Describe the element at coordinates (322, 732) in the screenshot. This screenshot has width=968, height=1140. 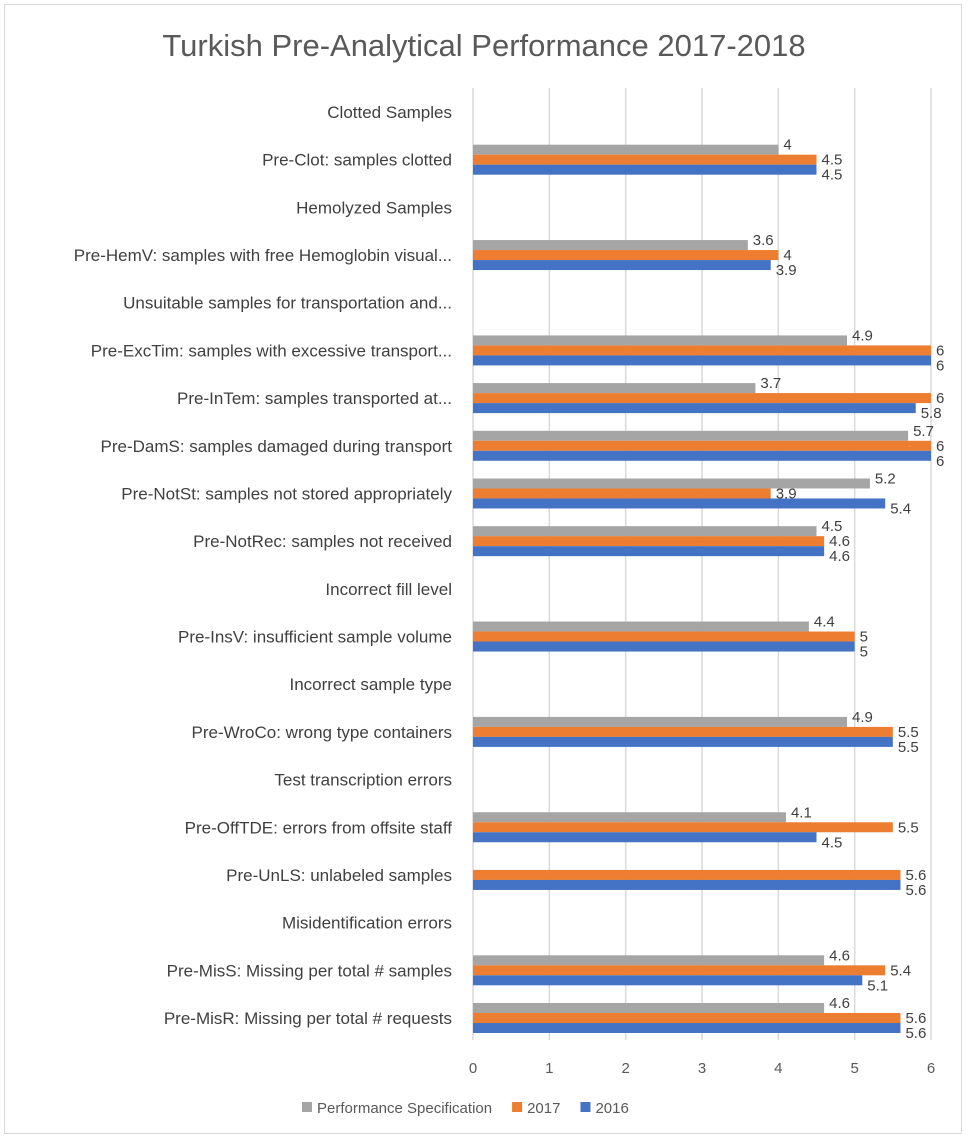
I see `category-label: Pre-WroCo: wrong type containers` at that location.